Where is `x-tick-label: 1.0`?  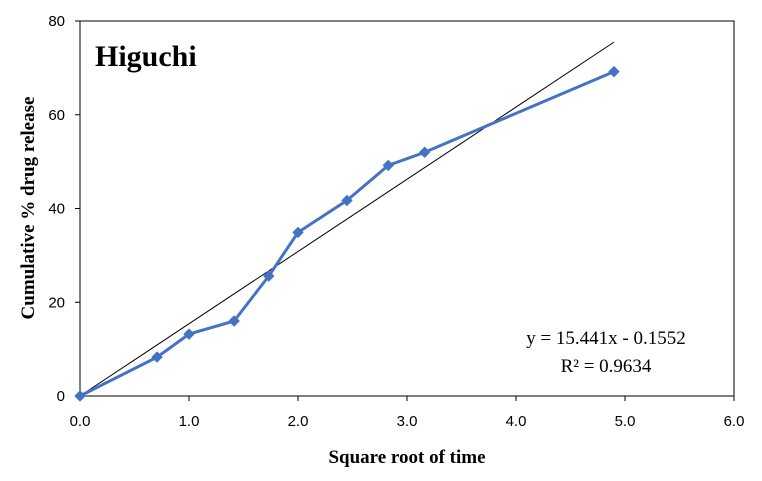 x-tick-label: 1.0 is located at coordinates (189, 421).